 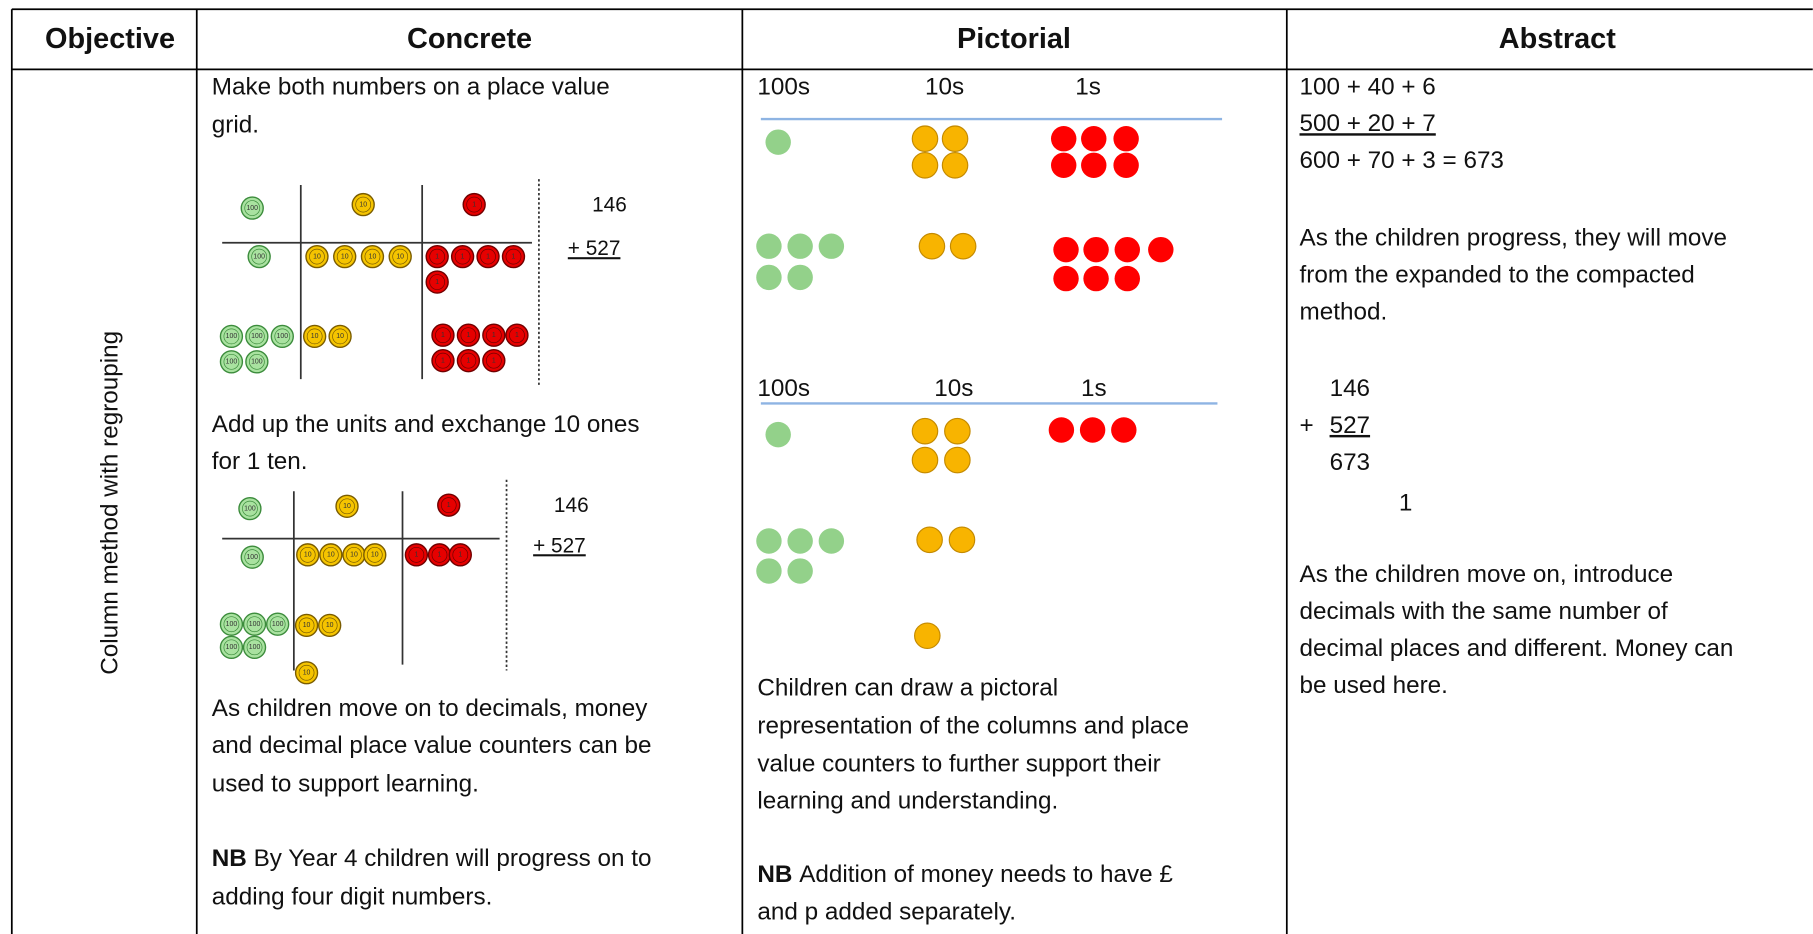 What do you see at coordinates (1487, 574) in the screenshot?
I see `text-line: As the children move on, introduce` at bounding box center [1487, 574].